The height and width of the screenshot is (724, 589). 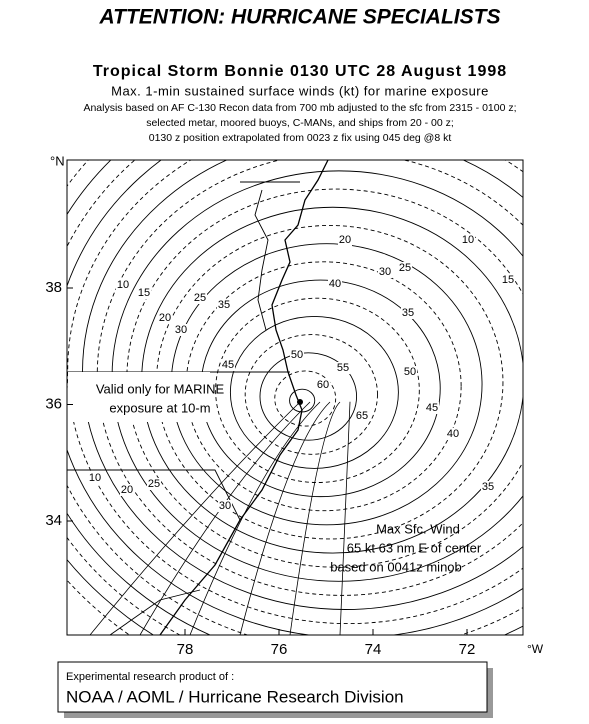 What do you see at coordinates (396, 566) in the screenshot?
I see `max-wind-note: based on 0041z minob` at bounding box center [396, 566].